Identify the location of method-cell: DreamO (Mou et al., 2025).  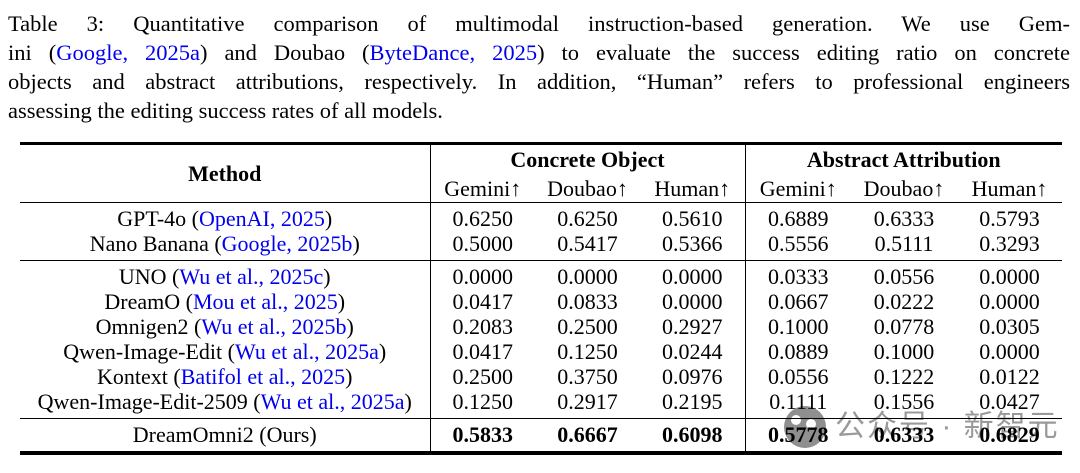
(225, 301).